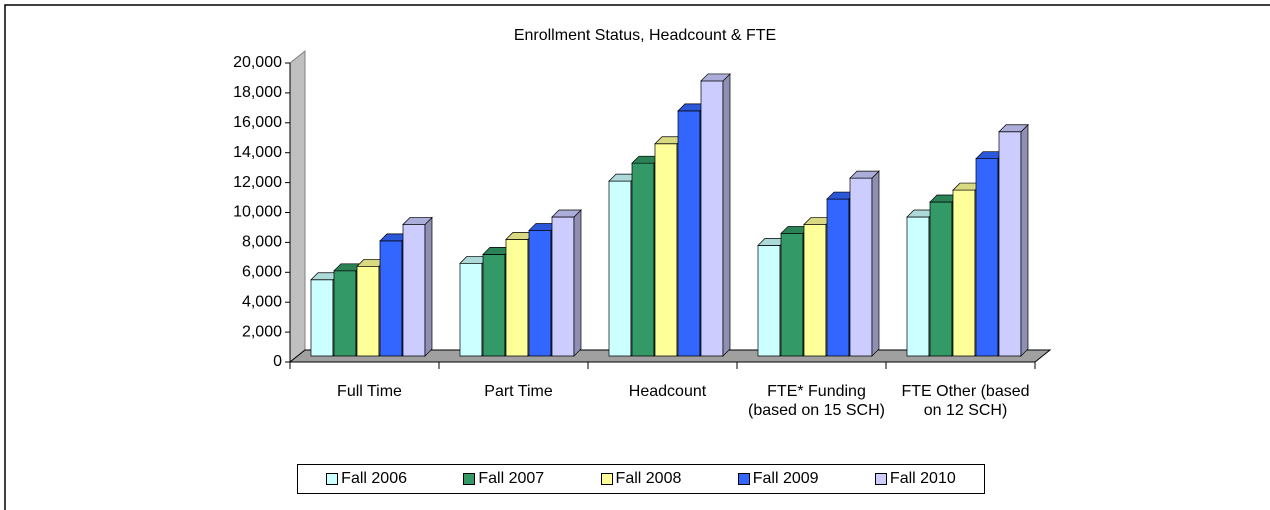  I want to click on x-tick-label: Headcount, so click(667, 391).